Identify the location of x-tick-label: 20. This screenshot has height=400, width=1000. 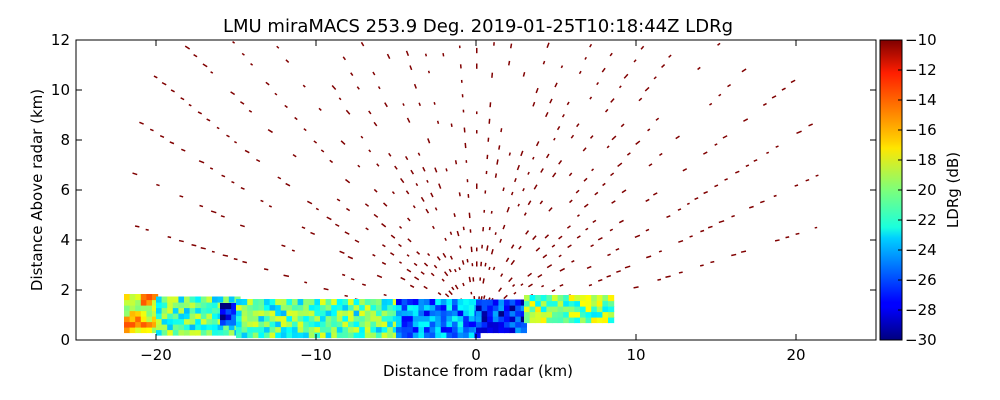
(795, 355).